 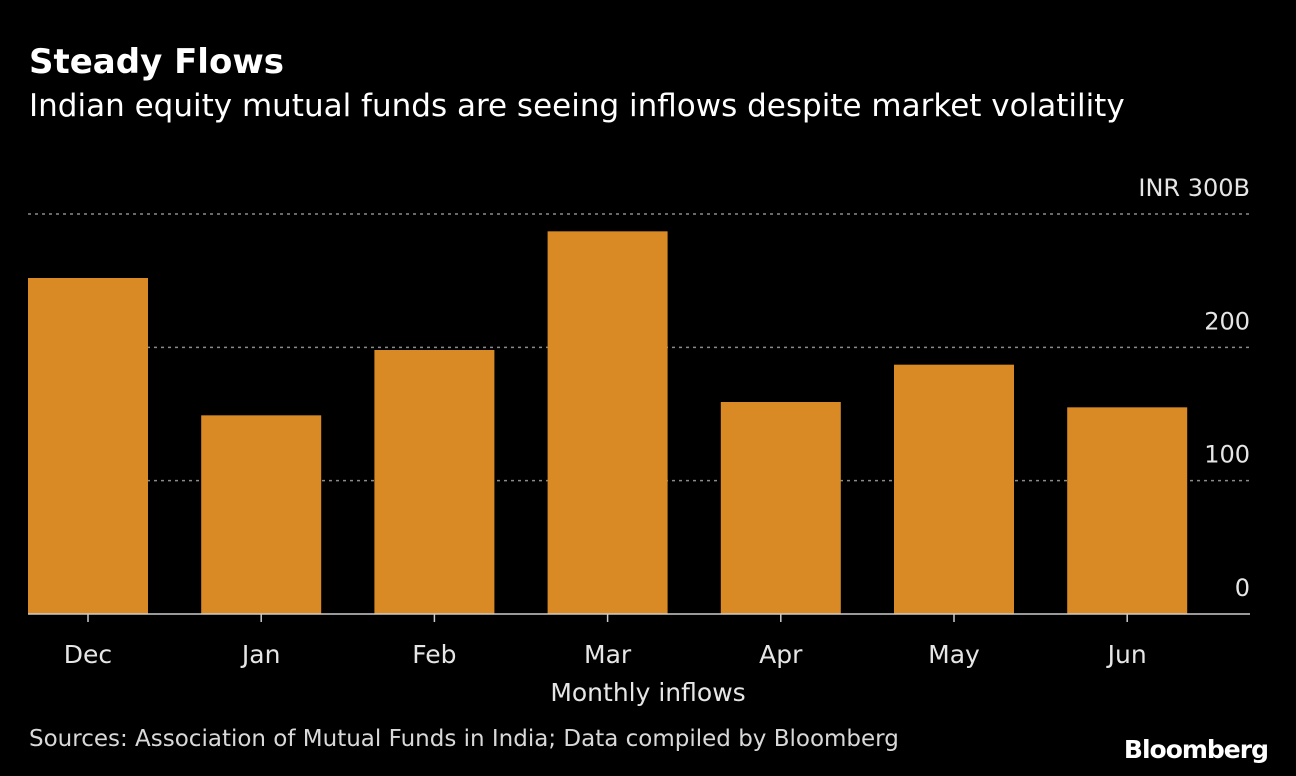 What do you see at coordinates (1127, 510) in the screenshot?
I see `bar-jun` at bounding box center [1127, 510].